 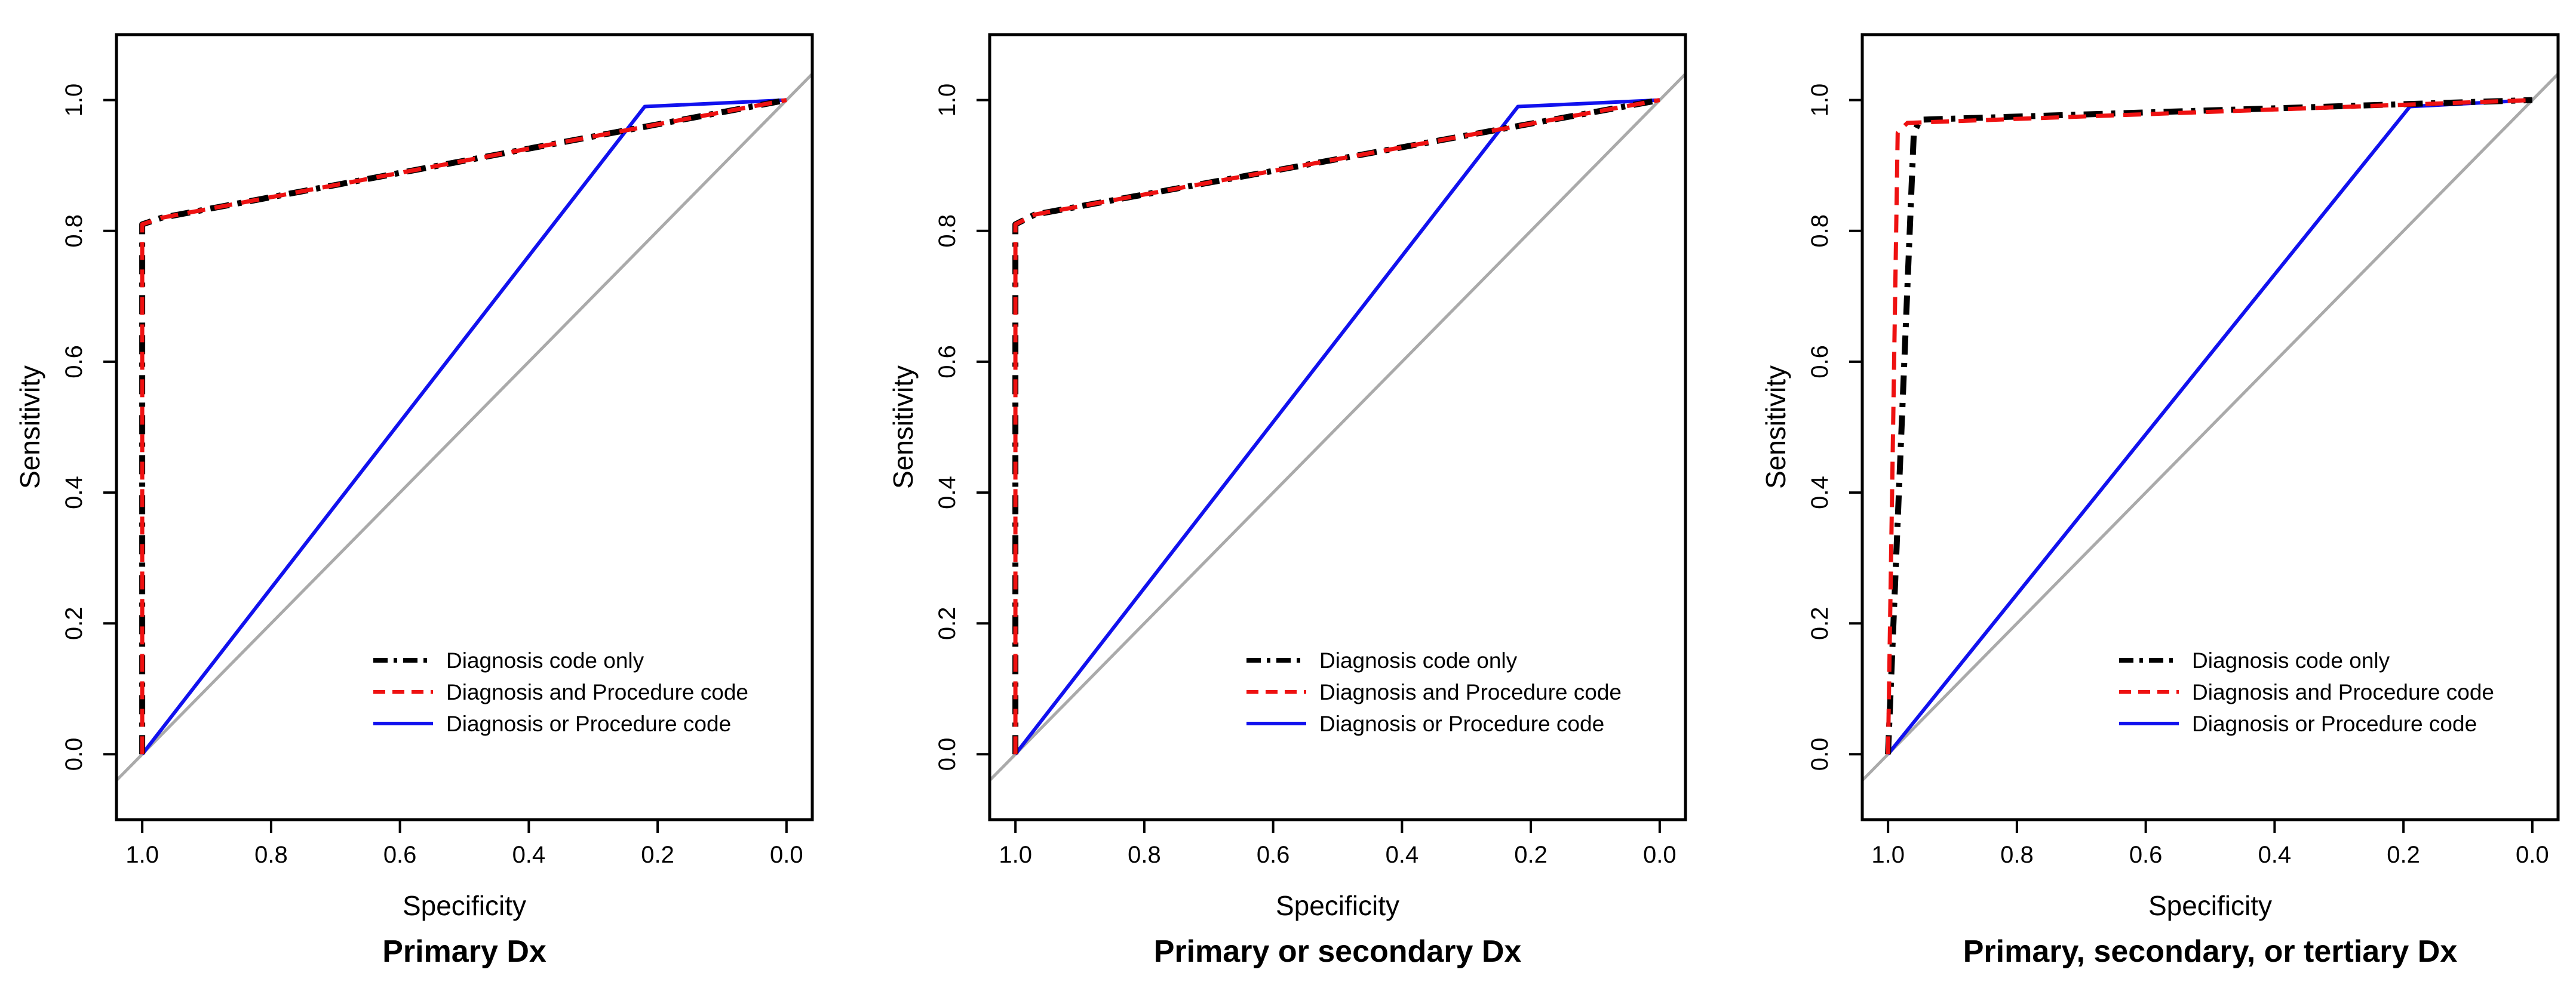 I want to click on panel-caption: Primary, secondary, or tertiary Dx, so click(x=2210, y=951).